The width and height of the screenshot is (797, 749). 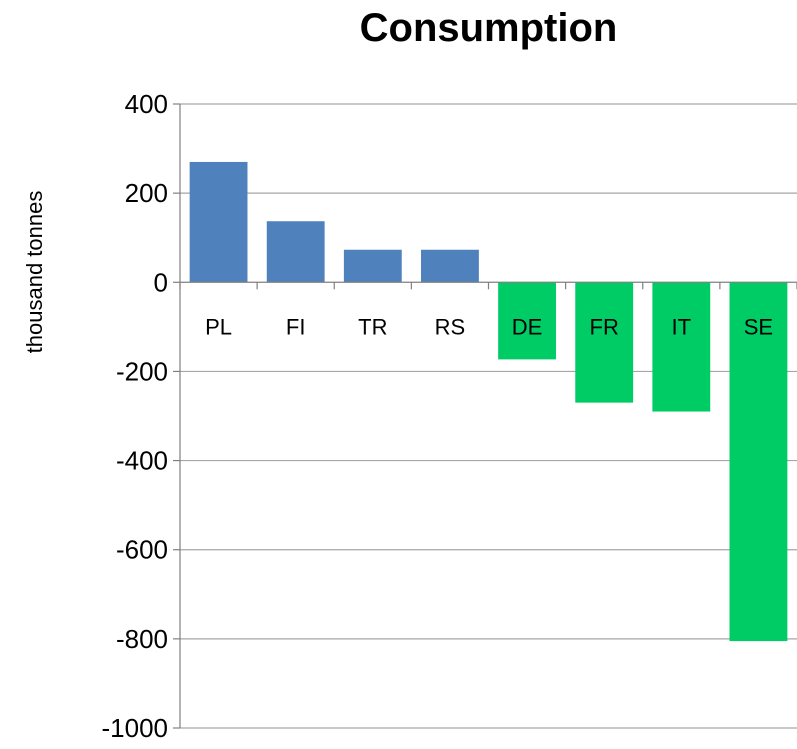 What do you see at coordinates (34, 272) in the screenshot?
I see `y-axis-label: thousand tonnes` at bounding box center [34, 272].